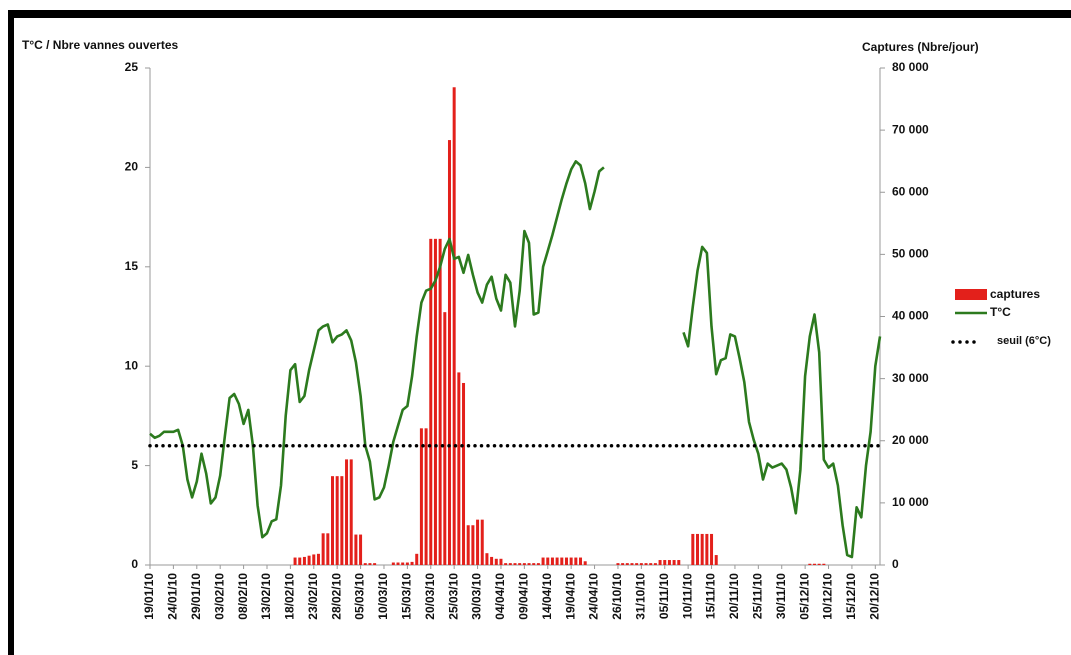  I want to click on frame-top, so click(539, 14).